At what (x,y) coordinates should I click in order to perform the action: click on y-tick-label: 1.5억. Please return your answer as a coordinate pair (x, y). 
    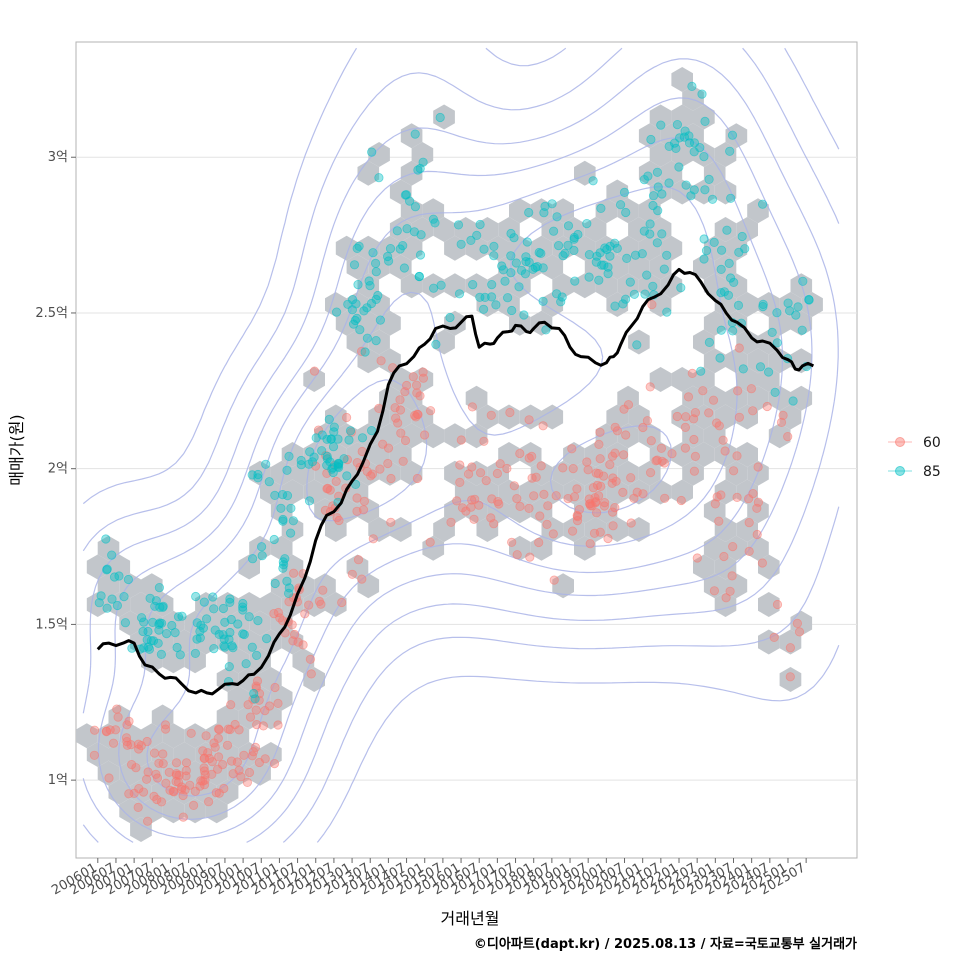
    Looking at the image, I should click on (51, 624).